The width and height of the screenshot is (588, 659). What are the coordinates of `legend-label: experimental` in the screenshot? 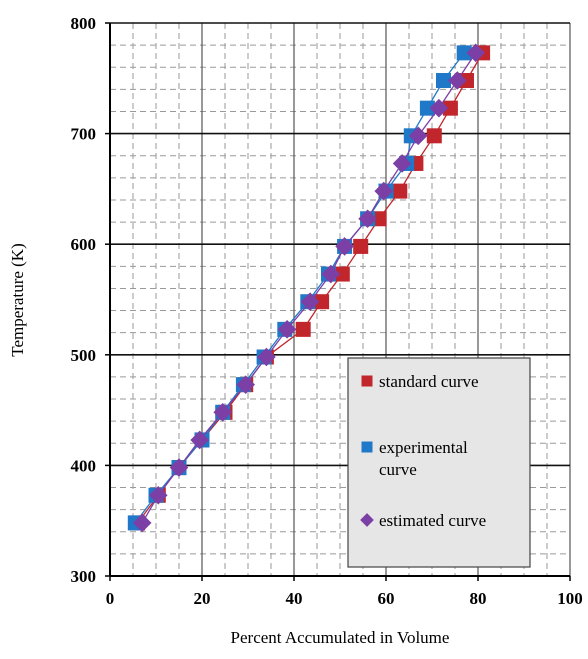 It's located at (423, 447).